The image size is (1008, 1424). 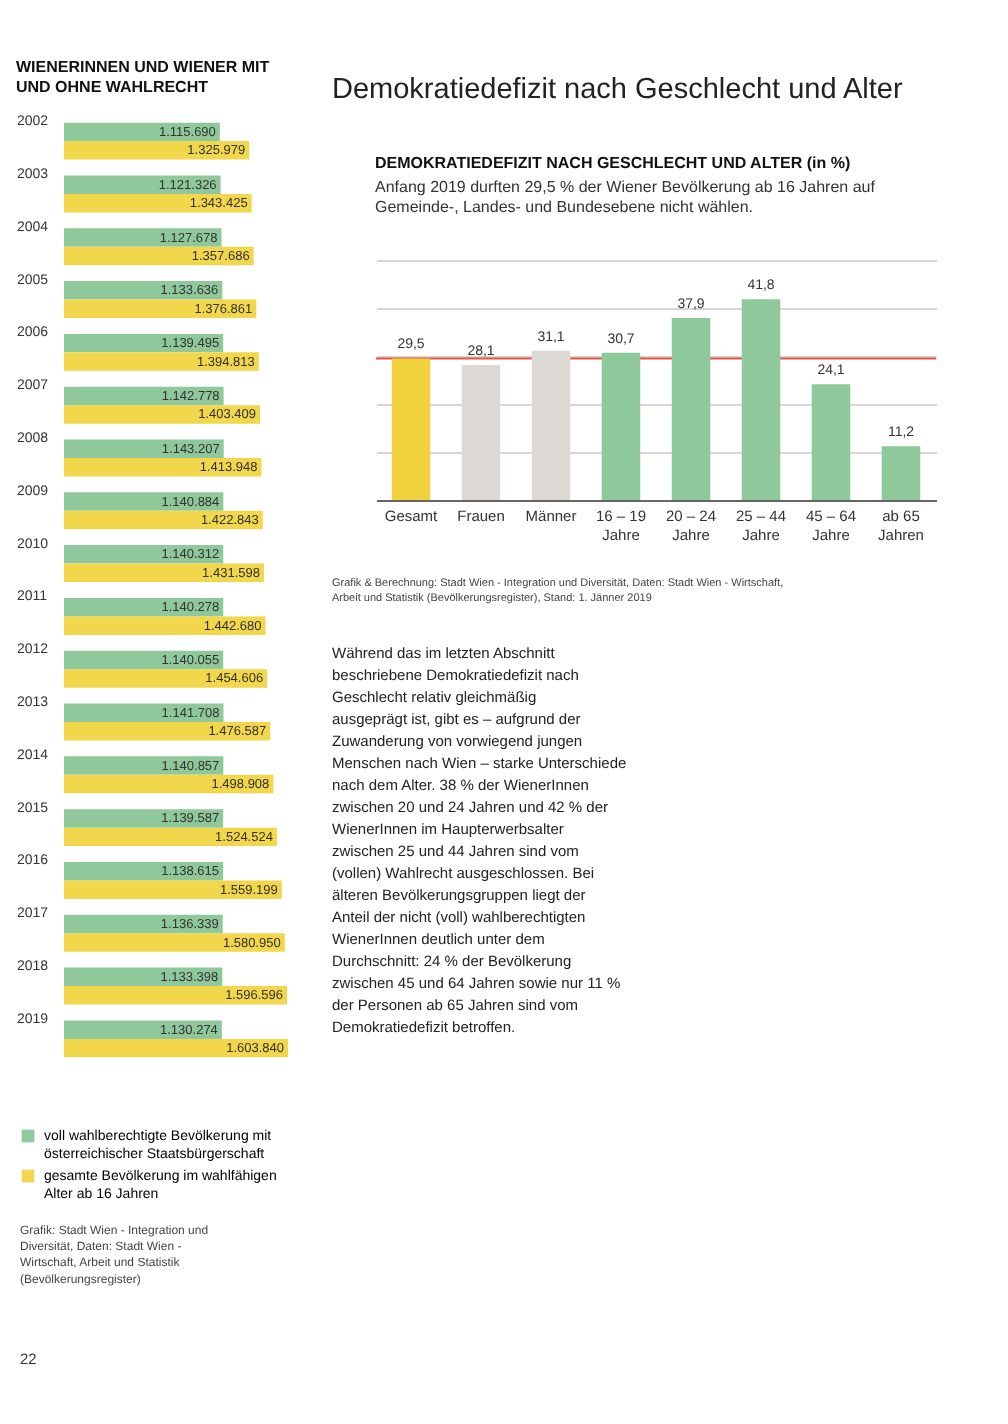 What do you see at coordinates (143, 77) in the screenshot?
I see `chart-title: WIENERINNEN UND WIENER MIT UND OHNE WAHLRECHT` at bounding box center [143, 77].